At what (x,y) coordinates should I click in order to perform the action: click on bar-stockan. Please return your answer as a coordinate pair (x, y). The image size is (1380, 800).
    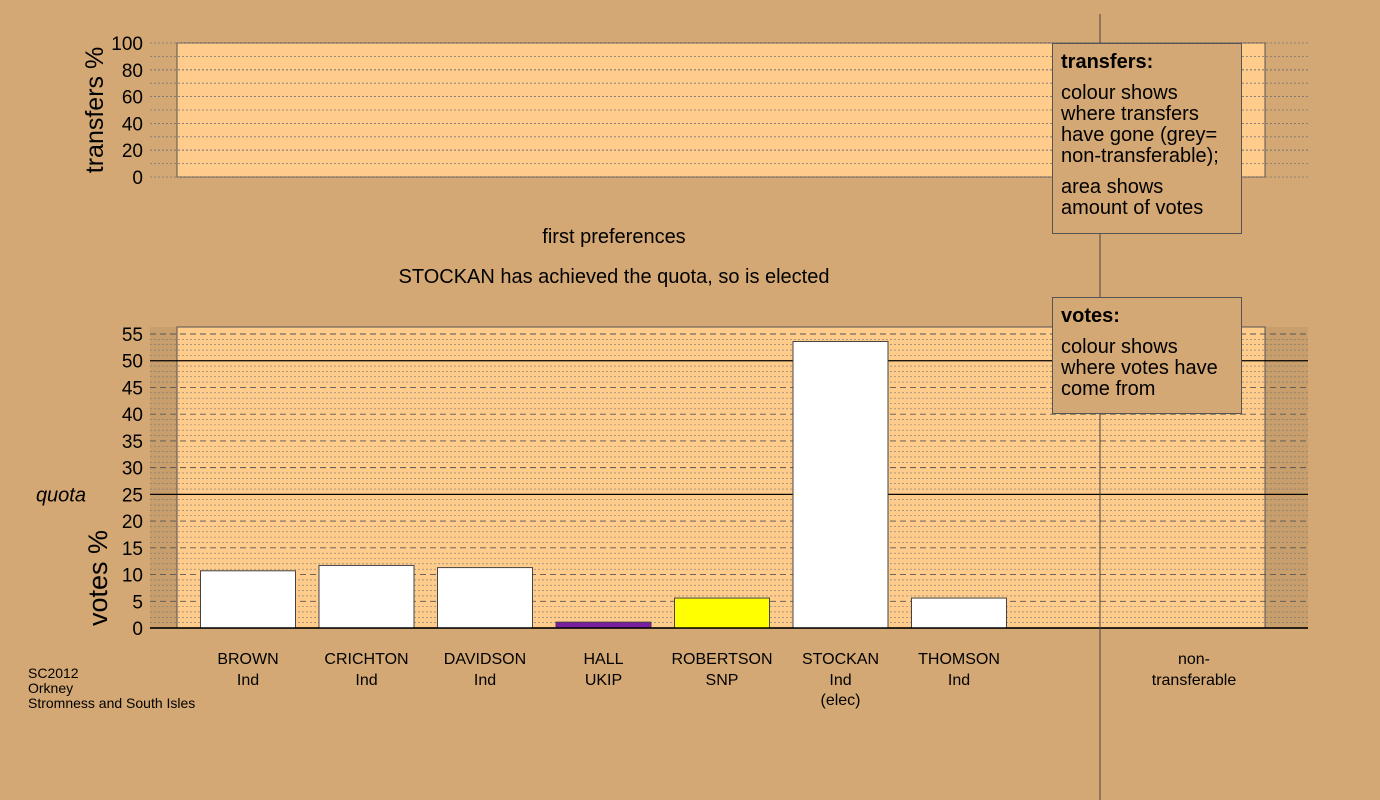
    Looking at the image, I should click on (840, 484).